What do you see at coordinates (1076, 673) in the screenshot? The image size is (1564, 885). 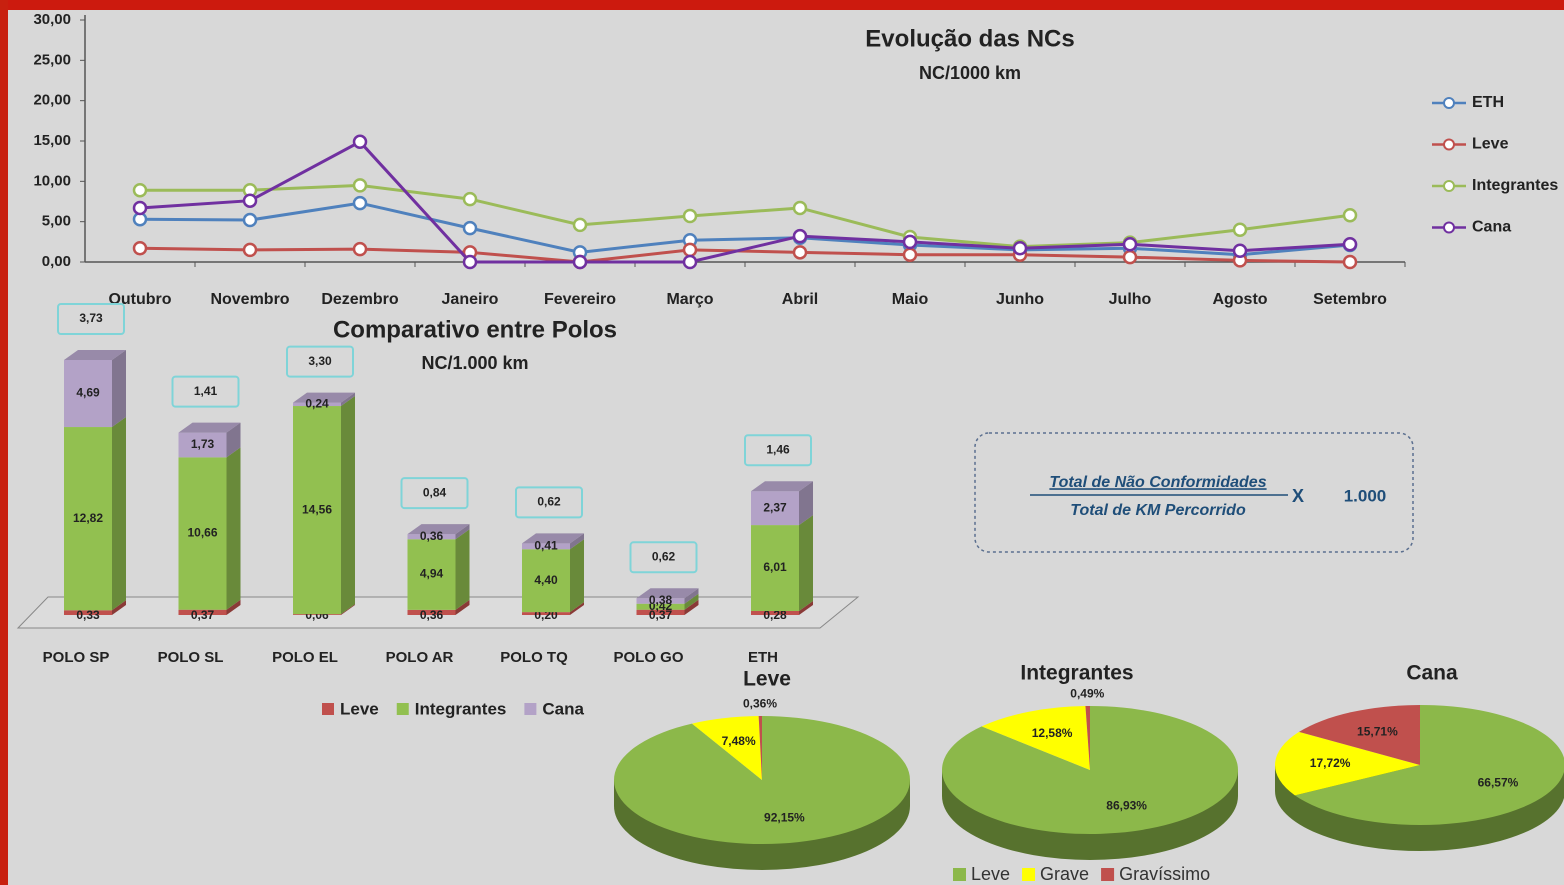 I see `pie-title: Integrantes` at bounding box center [1076, 673].